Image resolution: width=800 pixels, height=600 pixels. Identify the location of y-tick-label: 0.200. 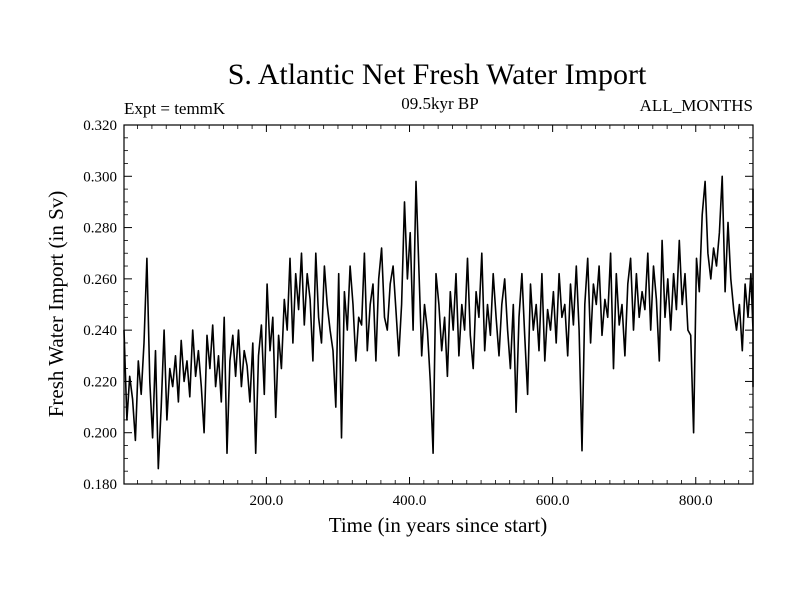
(100, 434).